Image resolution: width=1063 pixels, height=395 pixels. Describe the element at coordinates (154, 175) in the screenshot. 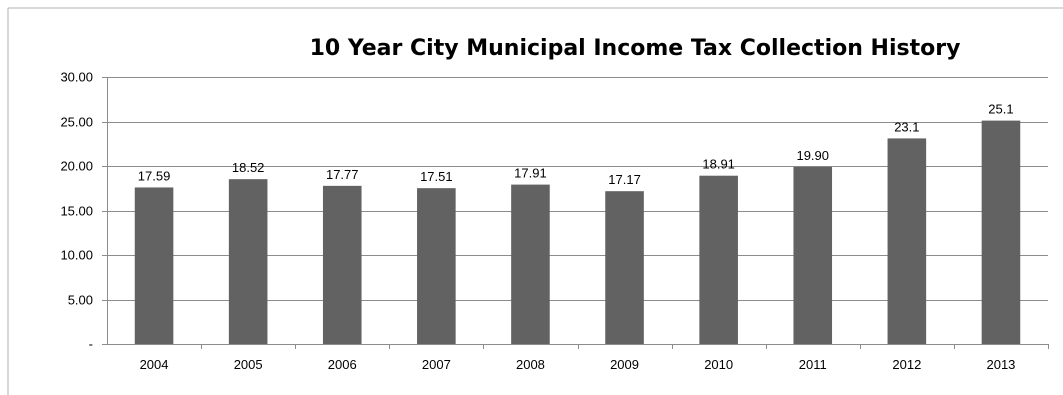

I see `data-label: 17.59` at that location.